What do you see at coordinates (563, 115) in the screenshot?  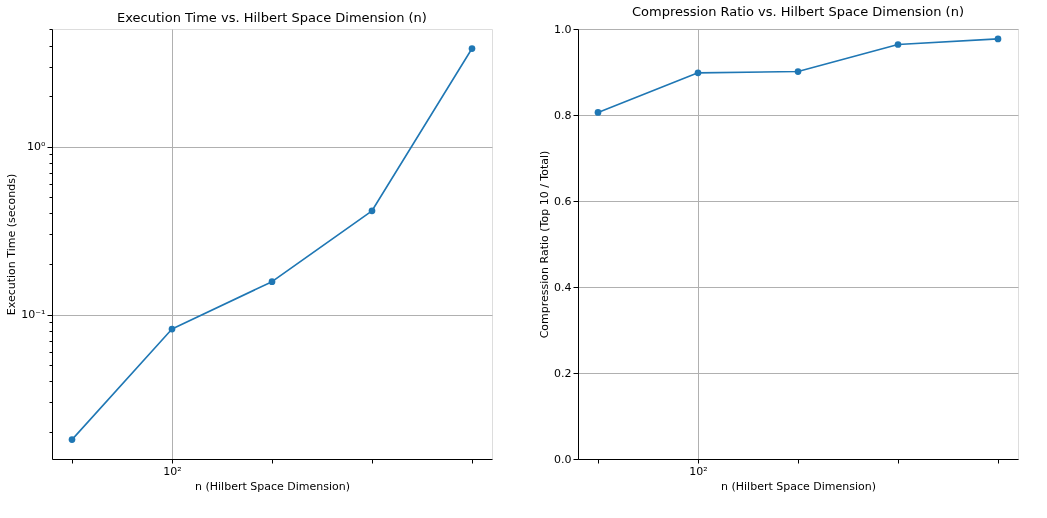 I see `y-tick-label: 0.8` at bounding box center [563, 115].